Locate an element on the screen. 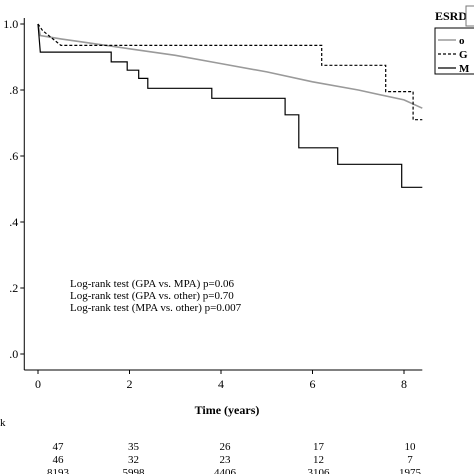 The height and width of the screenshot is (474, 474). x-tick-label: 4 is located at coordinates (221, 384).